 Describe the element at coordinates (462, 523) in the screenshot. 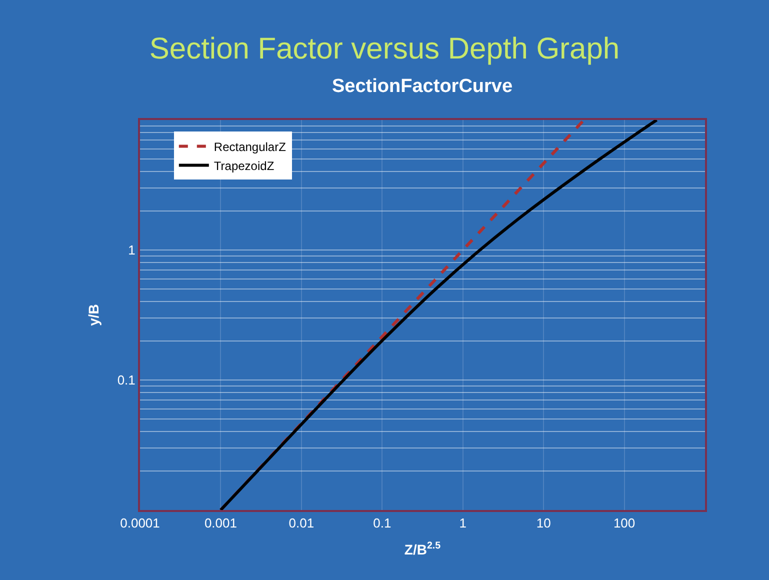

I see `x-tick-label: 1` at that location.